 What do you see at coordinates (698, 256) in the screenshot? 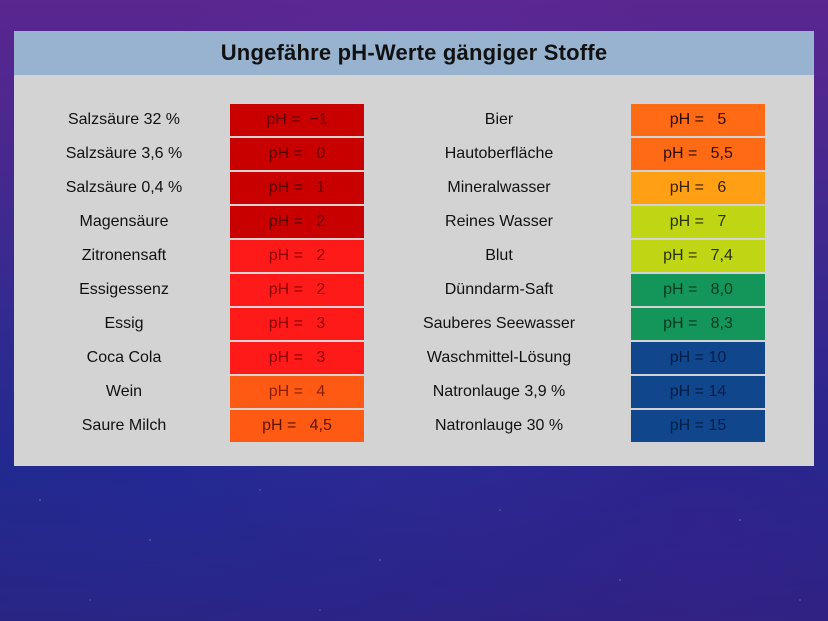
I see `ph-value-cell: pH = 7,4` at bounding box center [698, 256].